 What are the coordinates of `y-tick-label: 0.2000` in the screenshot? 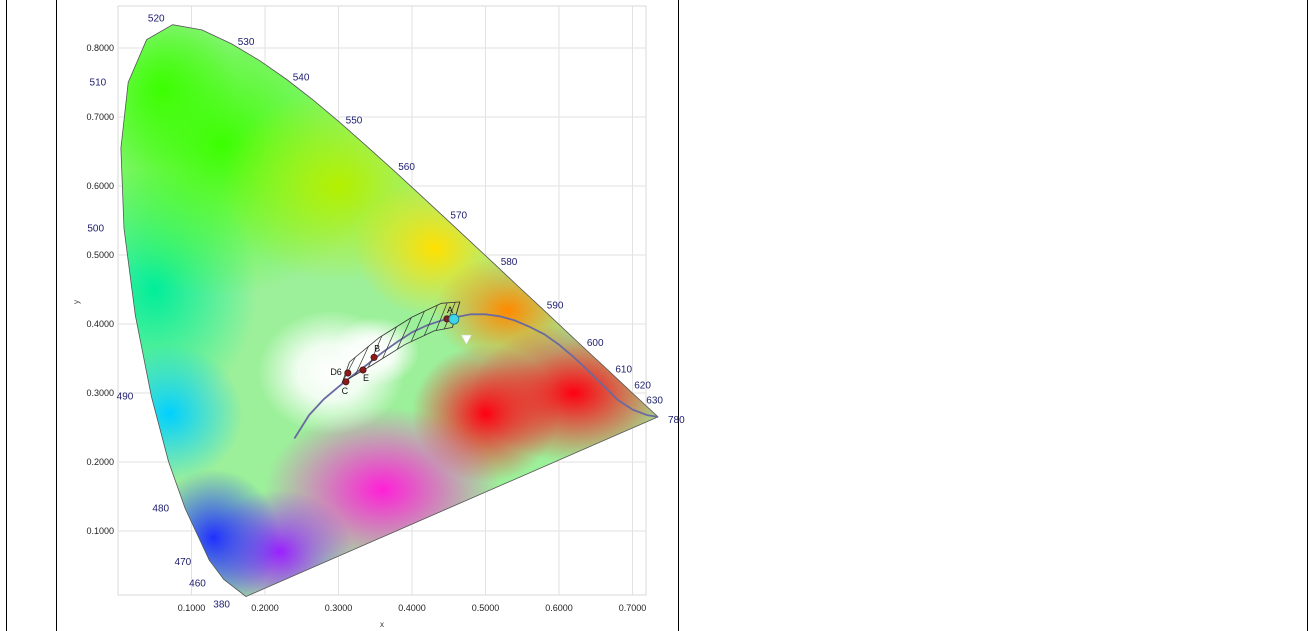 It's located at (100, 462).